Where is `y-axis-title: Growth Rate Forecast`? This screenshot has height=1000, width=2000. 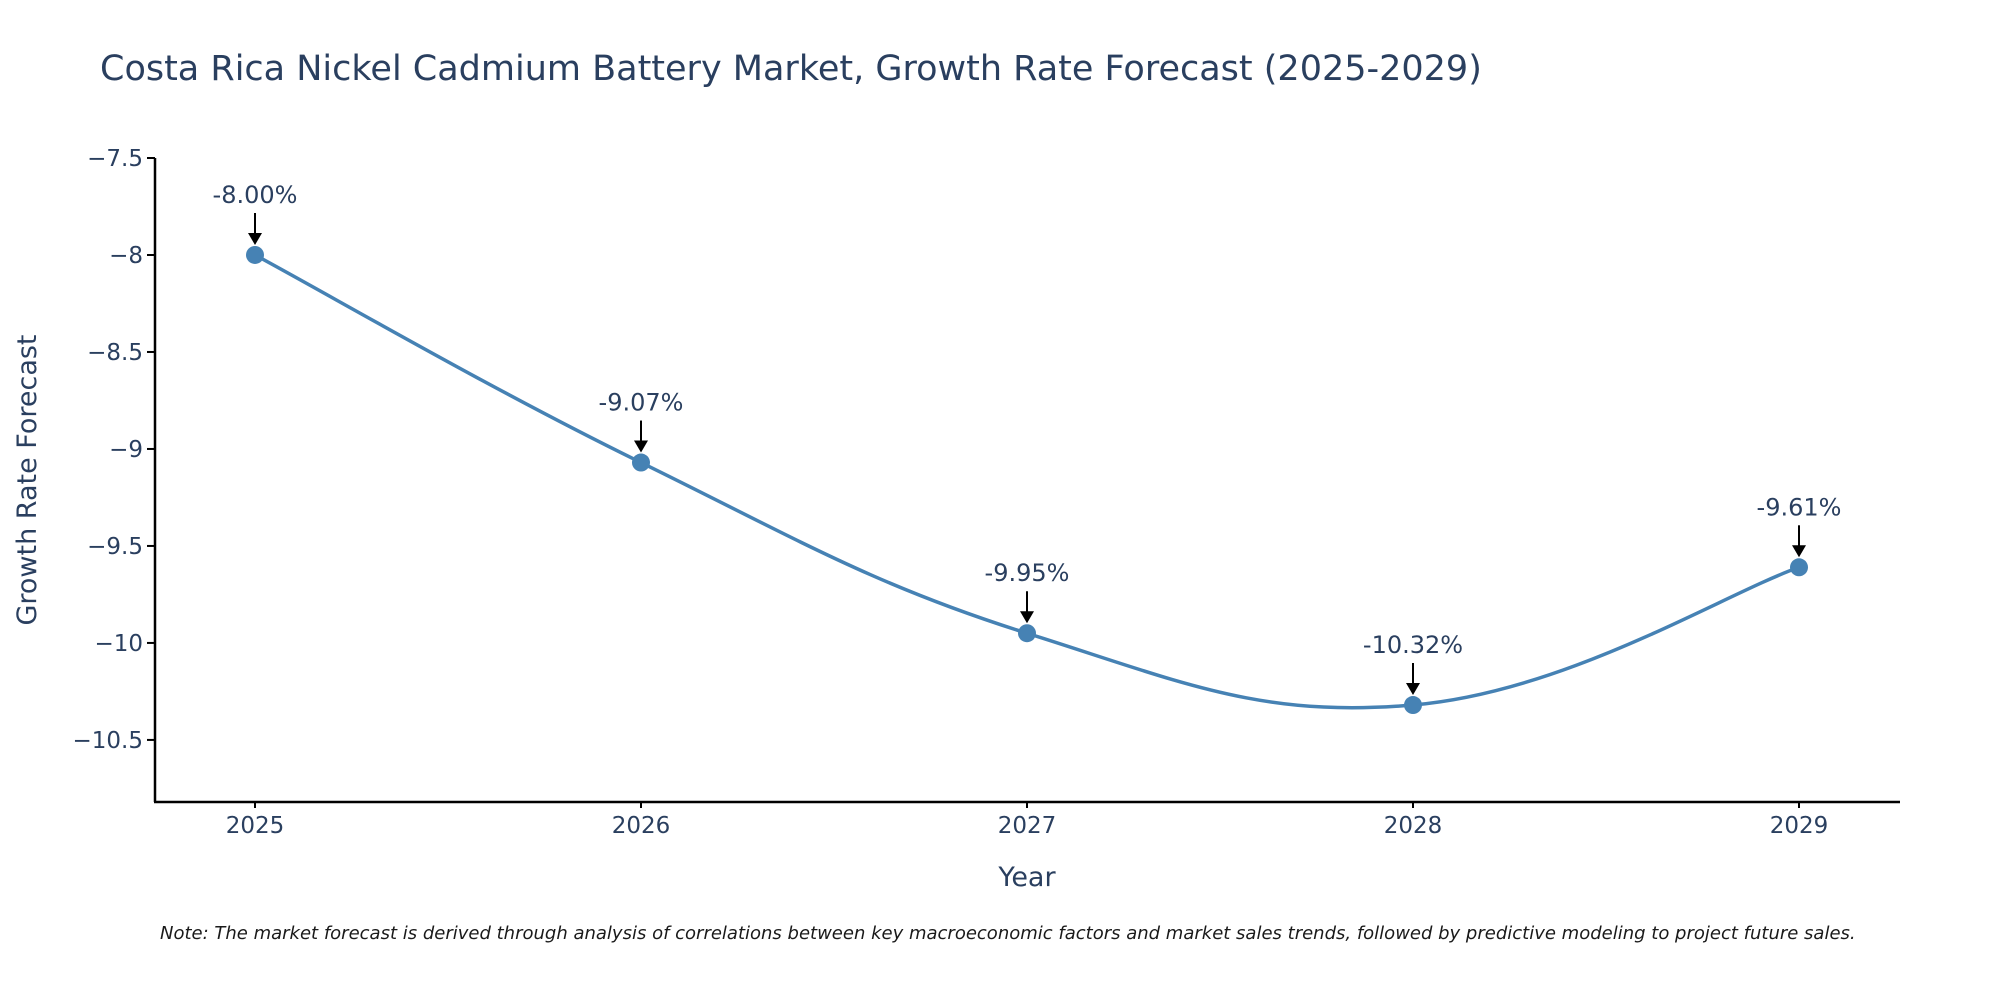 y-axis-title: Growth Rate Forecast is located at coordinates (27, 479).